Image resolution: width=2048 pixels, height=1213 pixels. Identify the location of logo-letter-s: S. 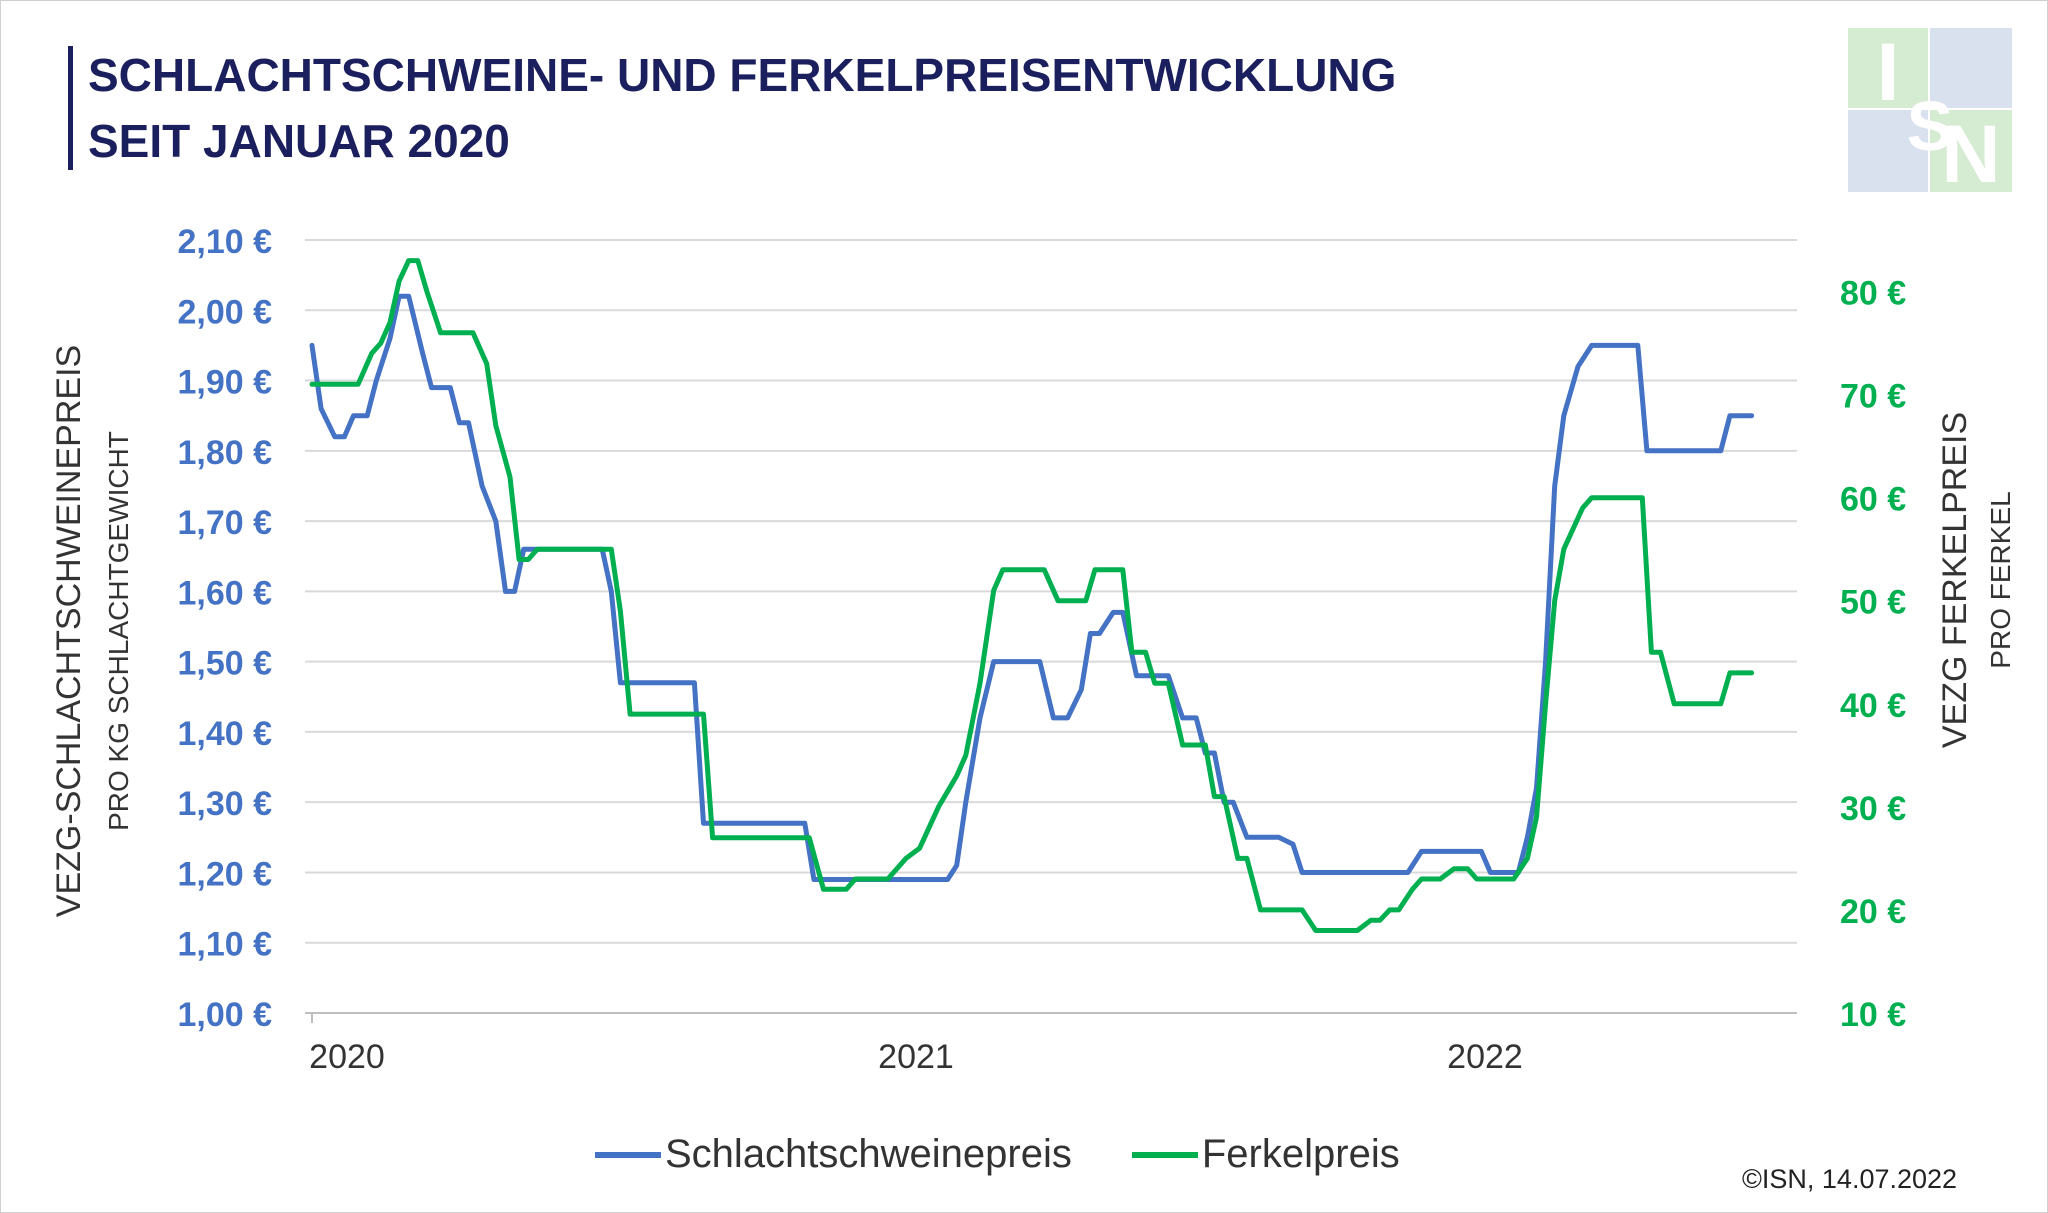
(1930, 126).